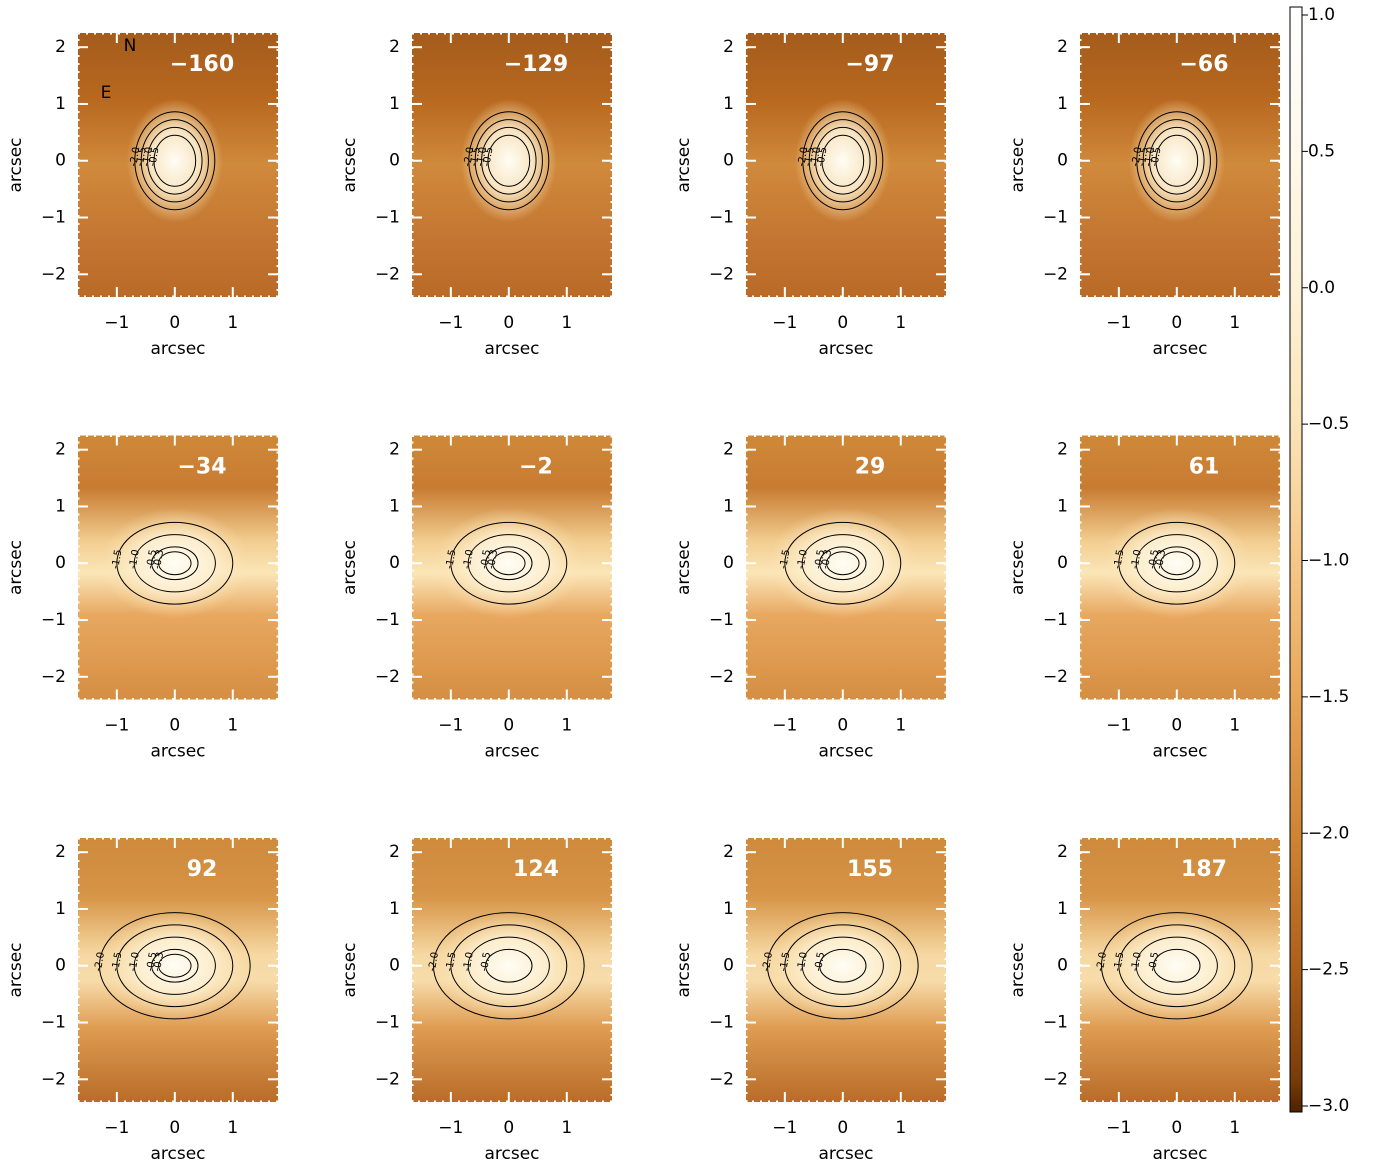 Image resolution: width=1374 pixels, height=1169 pixels. Describe the element at coordinates (1296, 559) in the screenshot. I see `colorbar` at that location.